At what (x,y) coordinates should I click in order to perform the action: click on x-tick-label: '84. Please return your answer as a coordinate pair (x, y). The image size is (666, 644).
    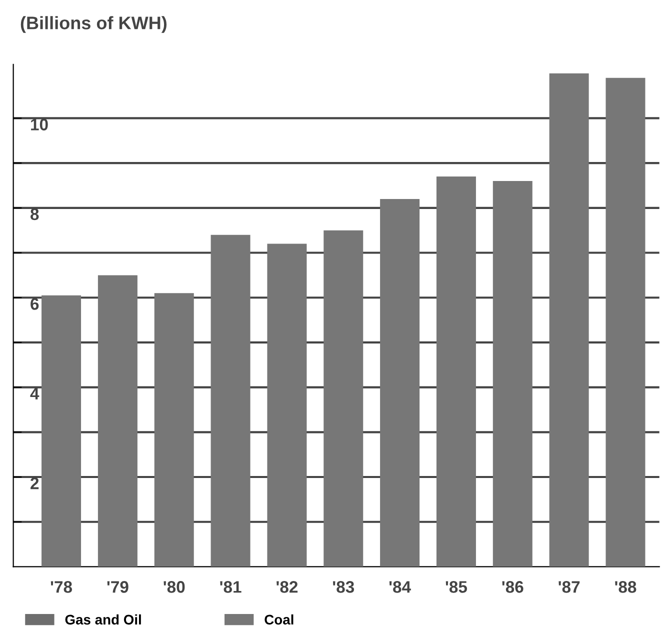
    Looking at the image, I should click on (400, 587).